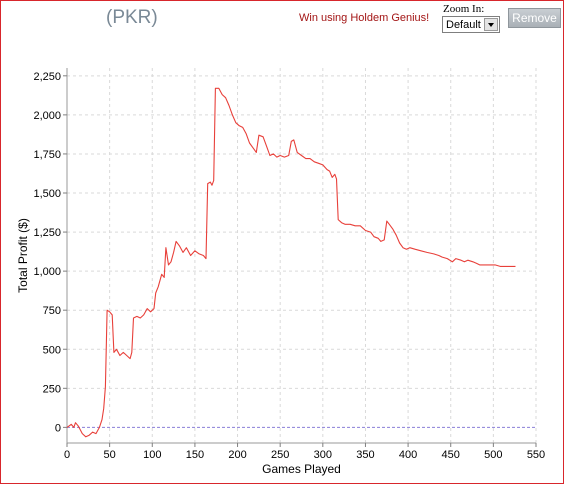  What do you see at coordinates (463, 25) in the screenshot?
I see `zoom-select-value: Default` at bounding box center [463, 25].